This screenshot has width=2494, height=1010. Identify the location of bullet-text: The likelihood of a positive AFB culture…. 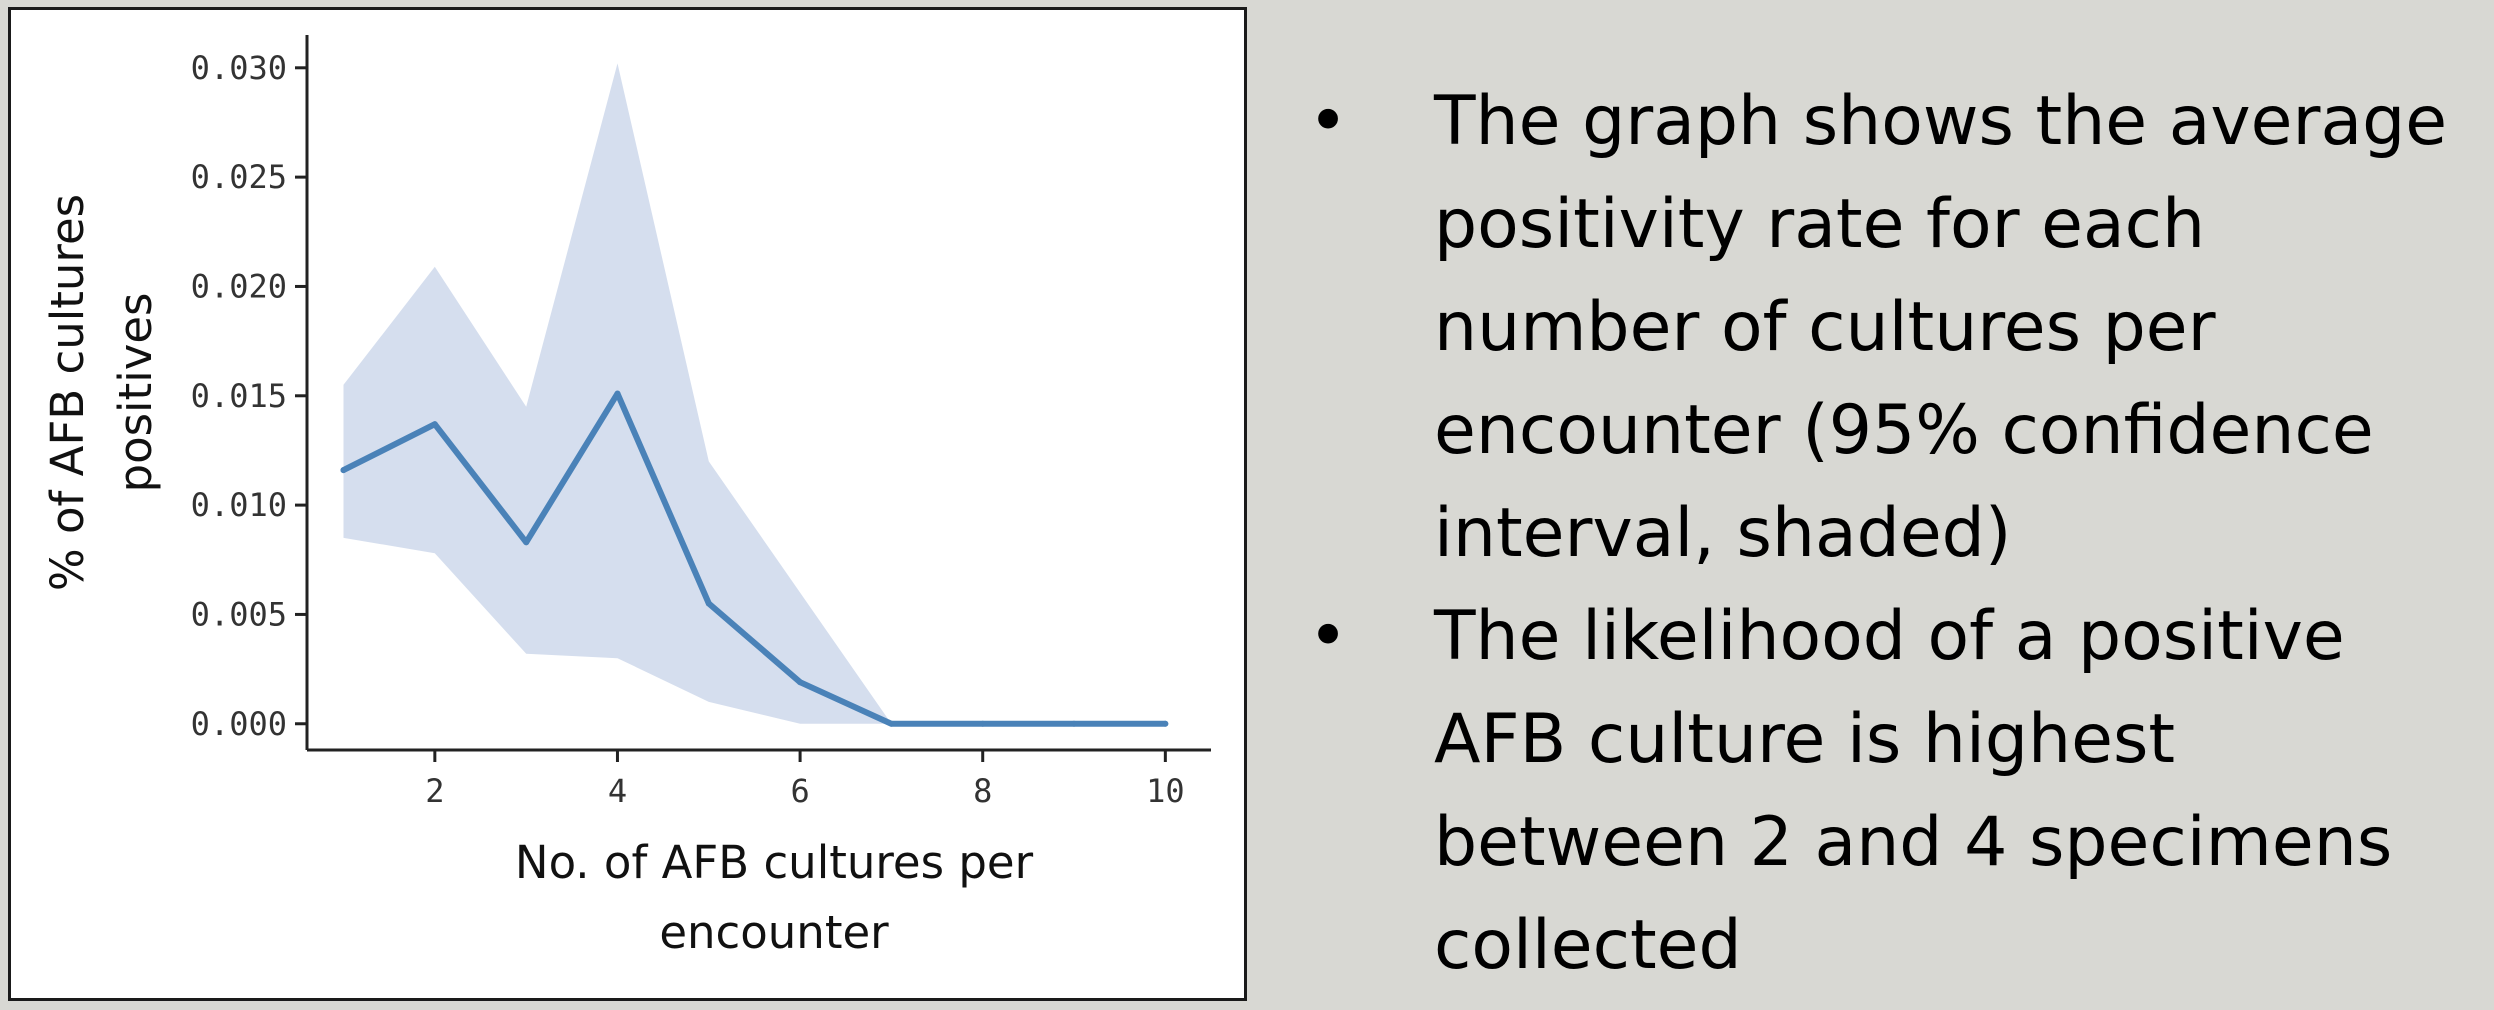
(1913, 791).